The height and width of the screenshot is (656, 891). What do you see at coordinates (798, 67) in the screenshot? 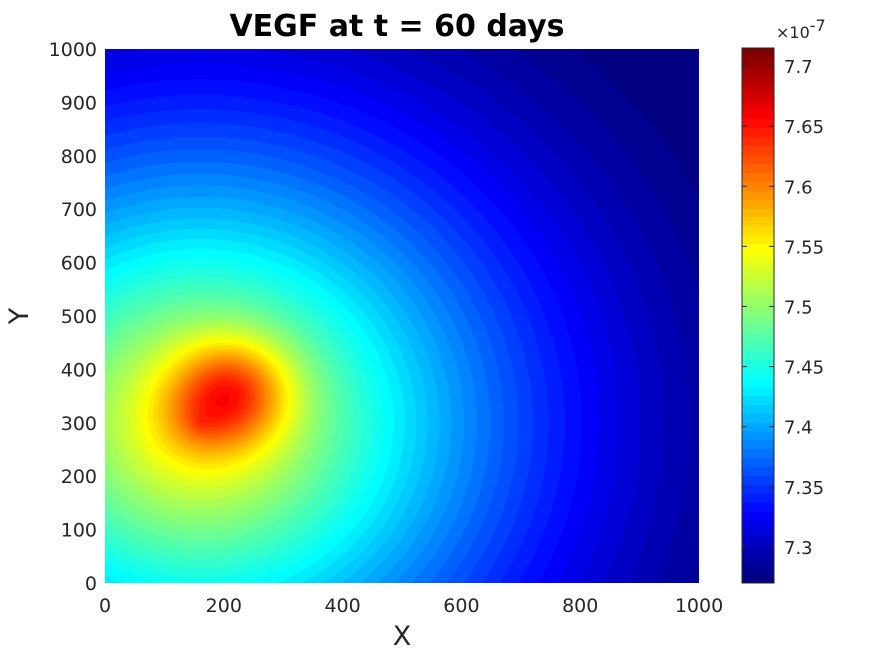
I see `colorbar-tick-label: 7.7` at bounding box center [798, 67].